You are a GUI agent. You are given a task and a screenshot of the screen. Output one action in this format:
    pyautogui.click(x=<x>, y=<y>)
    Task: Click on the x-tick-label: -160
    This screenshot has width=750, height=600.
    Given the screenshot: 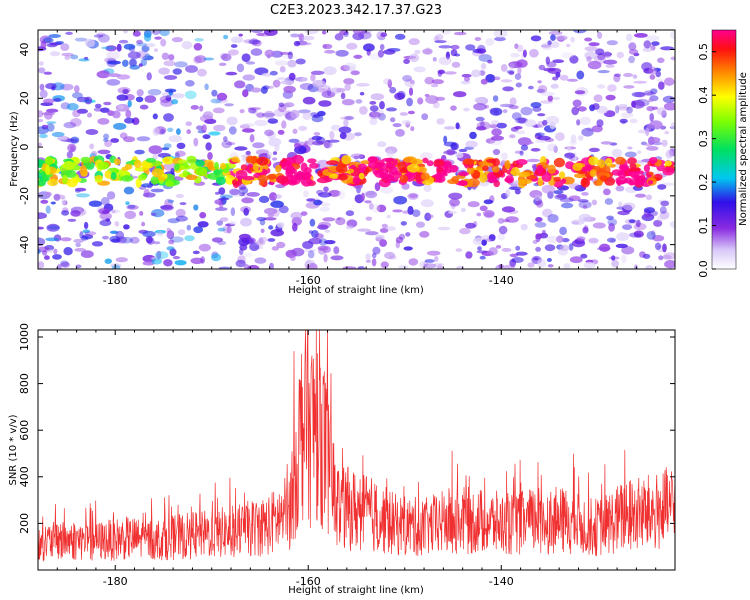 What is the action you would take?
    pyautogui.click(x=308, y=581)
    